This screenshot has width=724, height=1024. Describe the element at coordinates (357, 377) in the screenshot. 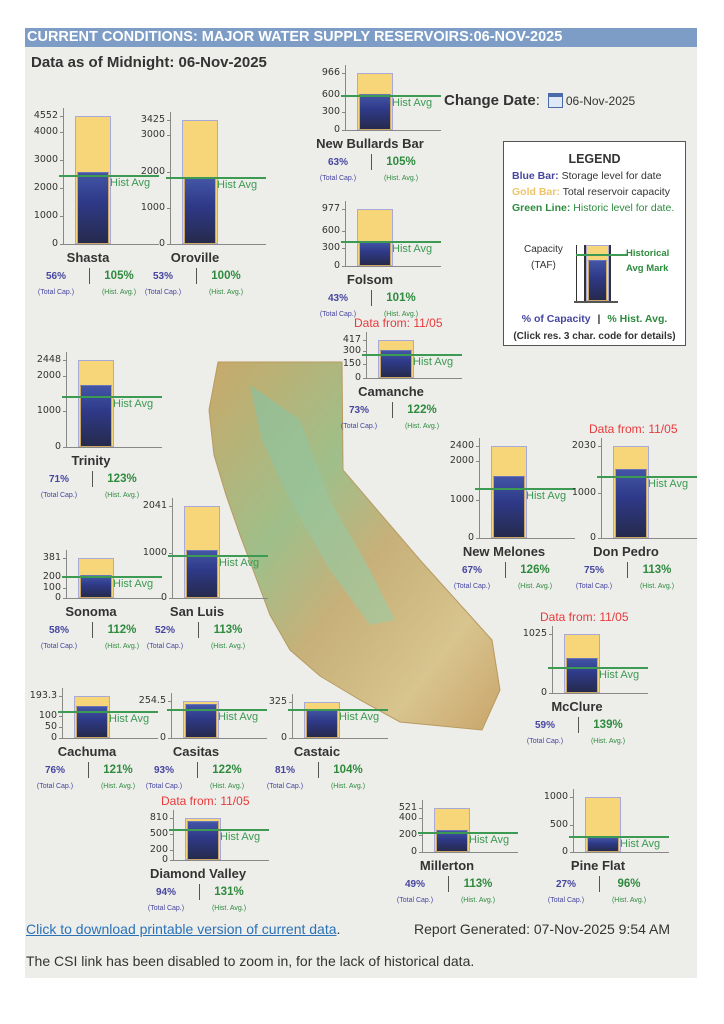

I see `y-tick-label: 0` at that location.